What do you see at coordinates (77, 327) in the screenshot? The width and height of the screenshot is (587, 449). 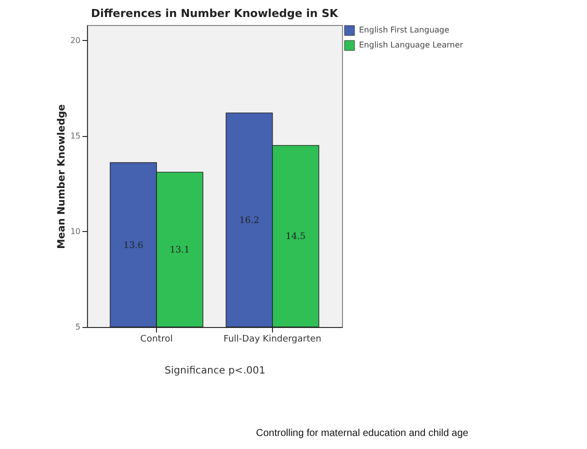 I see `y-tick-label: 5` at bounding box center [77, 327].